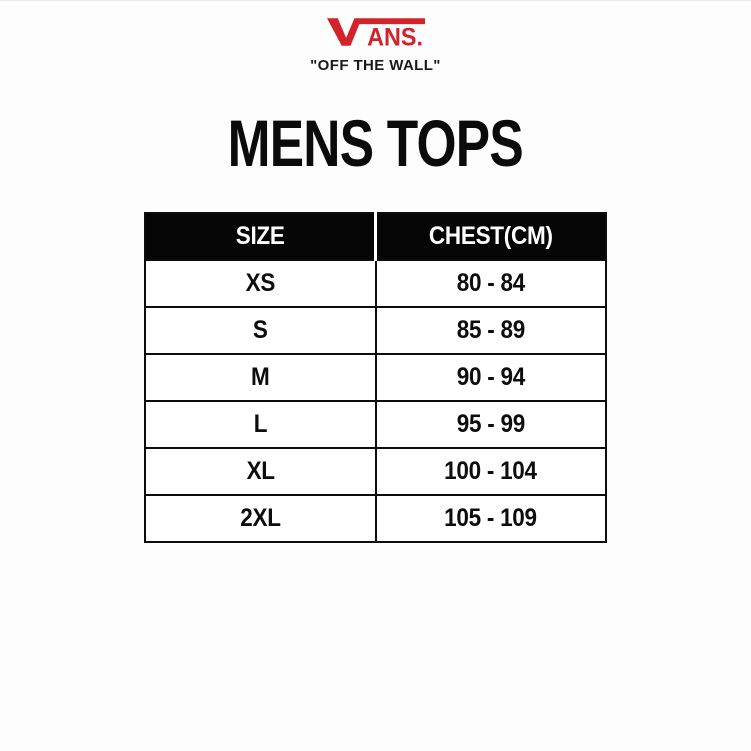 The image size is (751, 751). I want to click on size-value: S, so click(260, 330).